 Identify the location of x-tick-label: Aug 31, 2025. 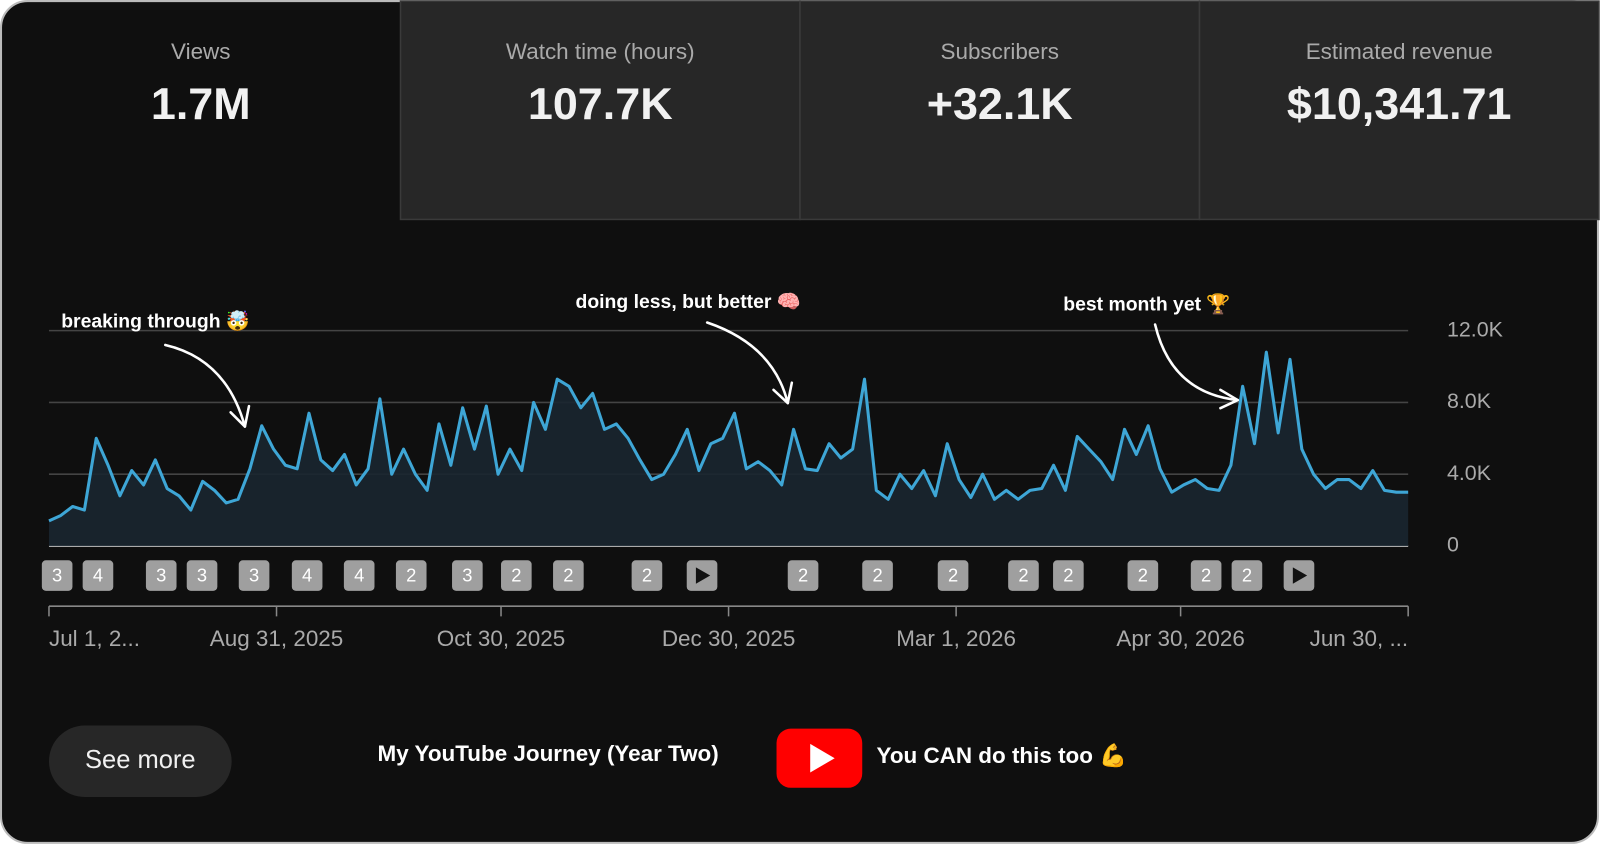
(276, 638).